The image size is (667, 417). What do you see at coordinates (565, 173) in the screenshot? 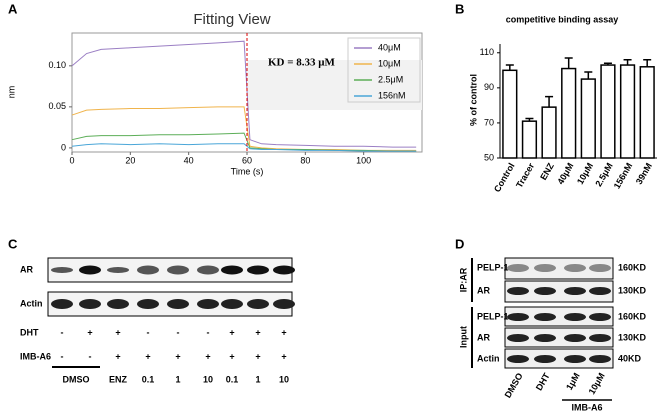
I see `x-tick-label: 40μM` at bounding box center [565, 173].